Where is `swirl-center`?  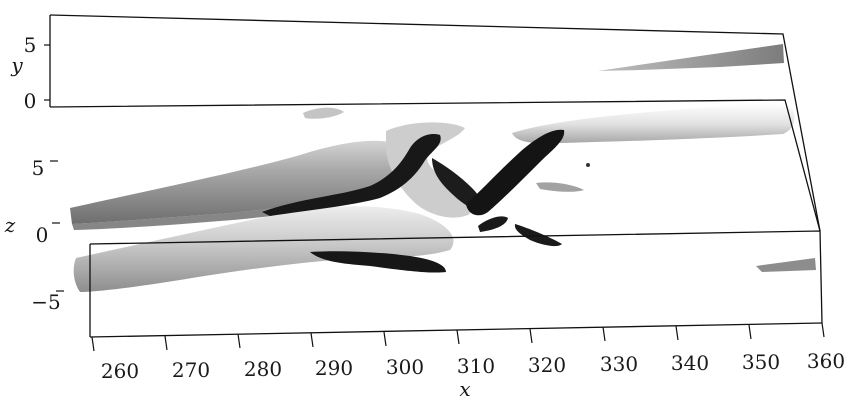
swirl-center is located at coordinates (430, 170).